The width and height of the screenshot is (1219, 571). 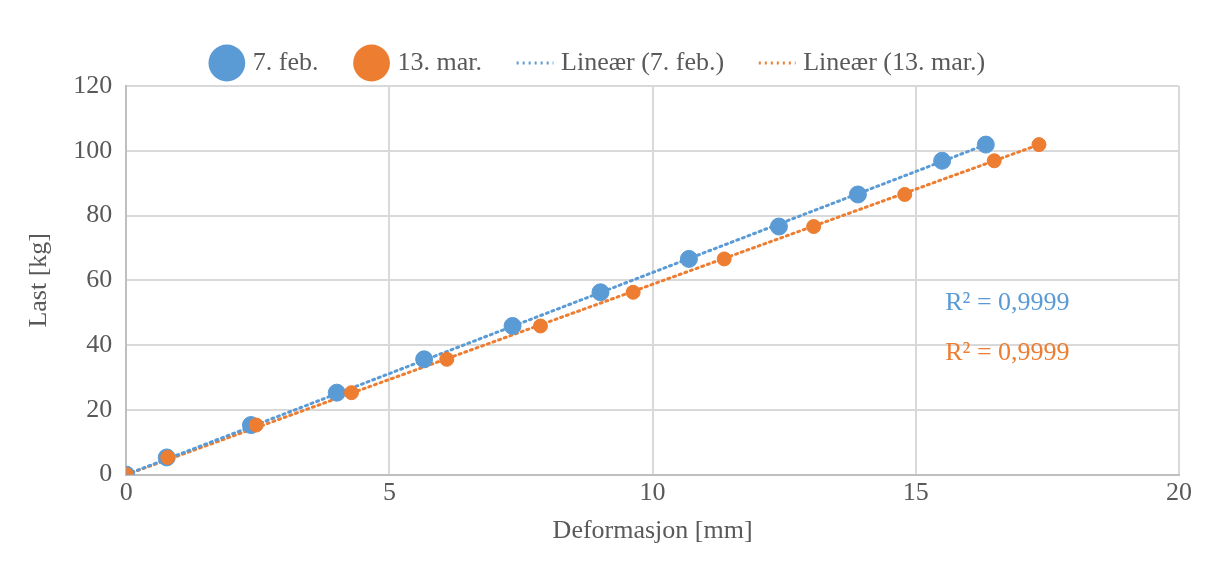 What do you see at coordinates (99, 279) in the screenshot?
I see `y-tick-label: 60` at bounding box center [99, 279].